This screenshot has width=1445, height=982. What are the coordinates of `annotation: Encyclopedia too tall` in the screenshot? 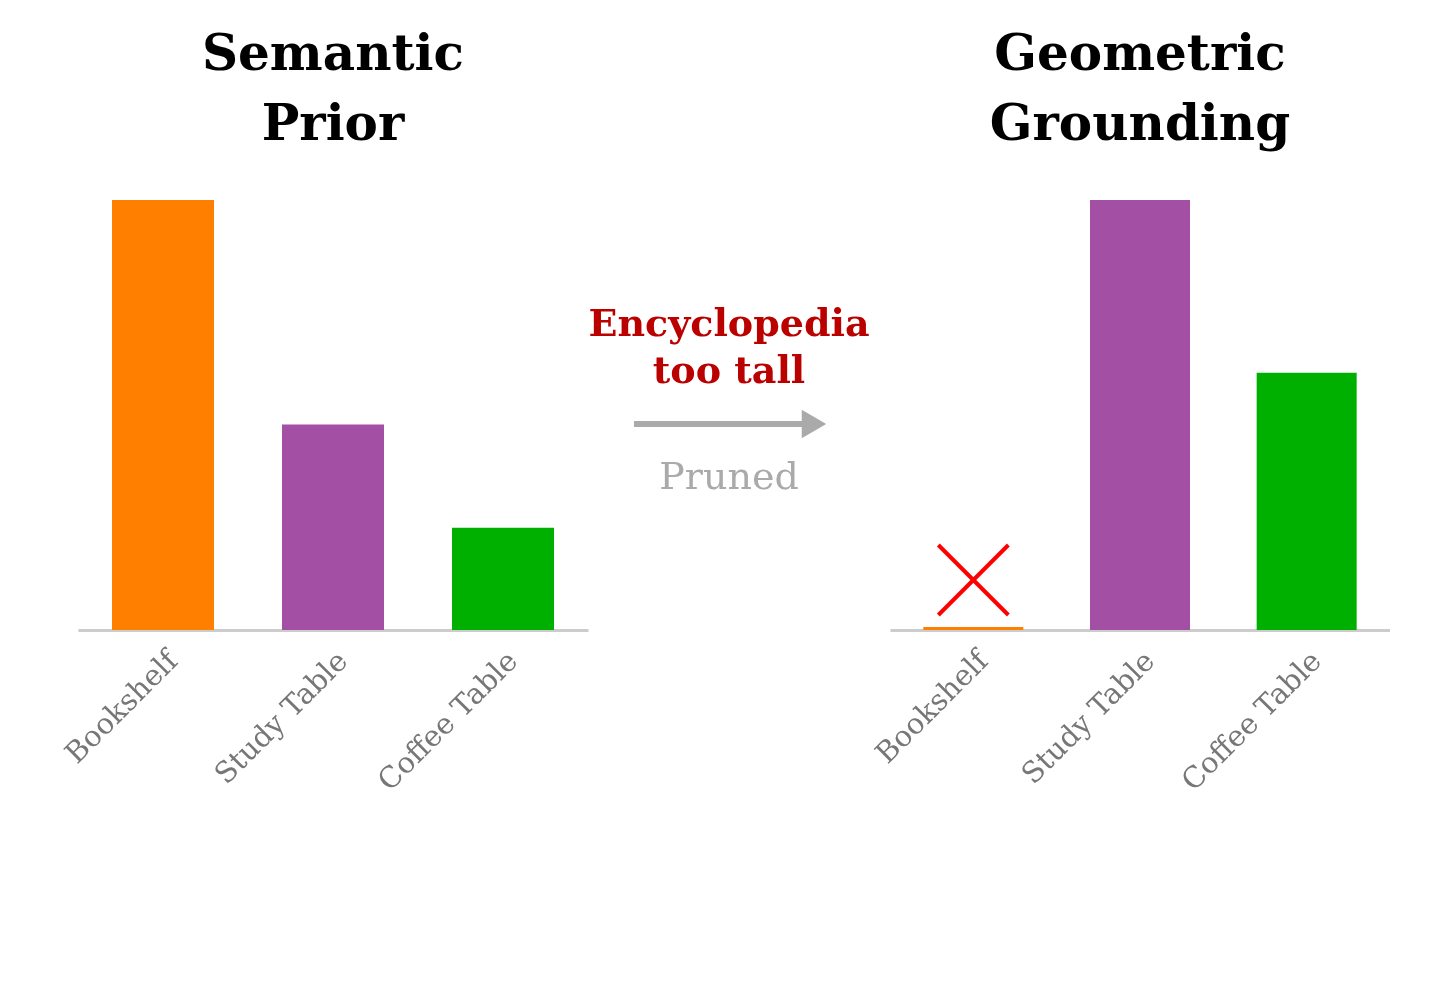 It's located at (729, 346).